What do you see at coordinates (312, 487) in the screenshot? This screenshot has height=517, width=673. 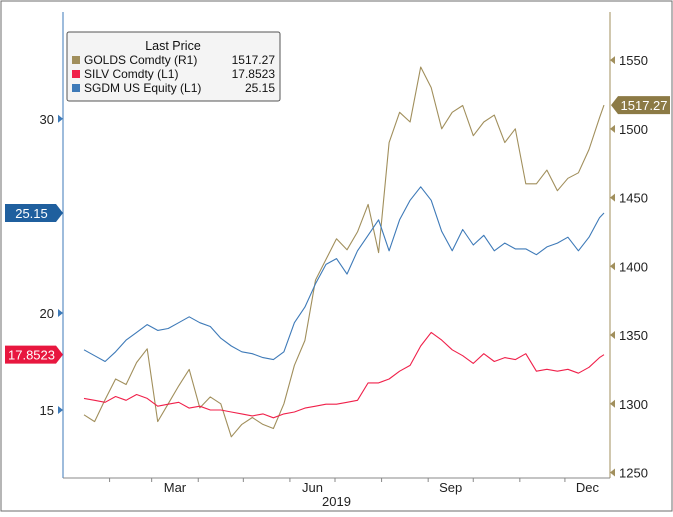 I see `x-tick-label: Jun` at bounding box center [312, 487].